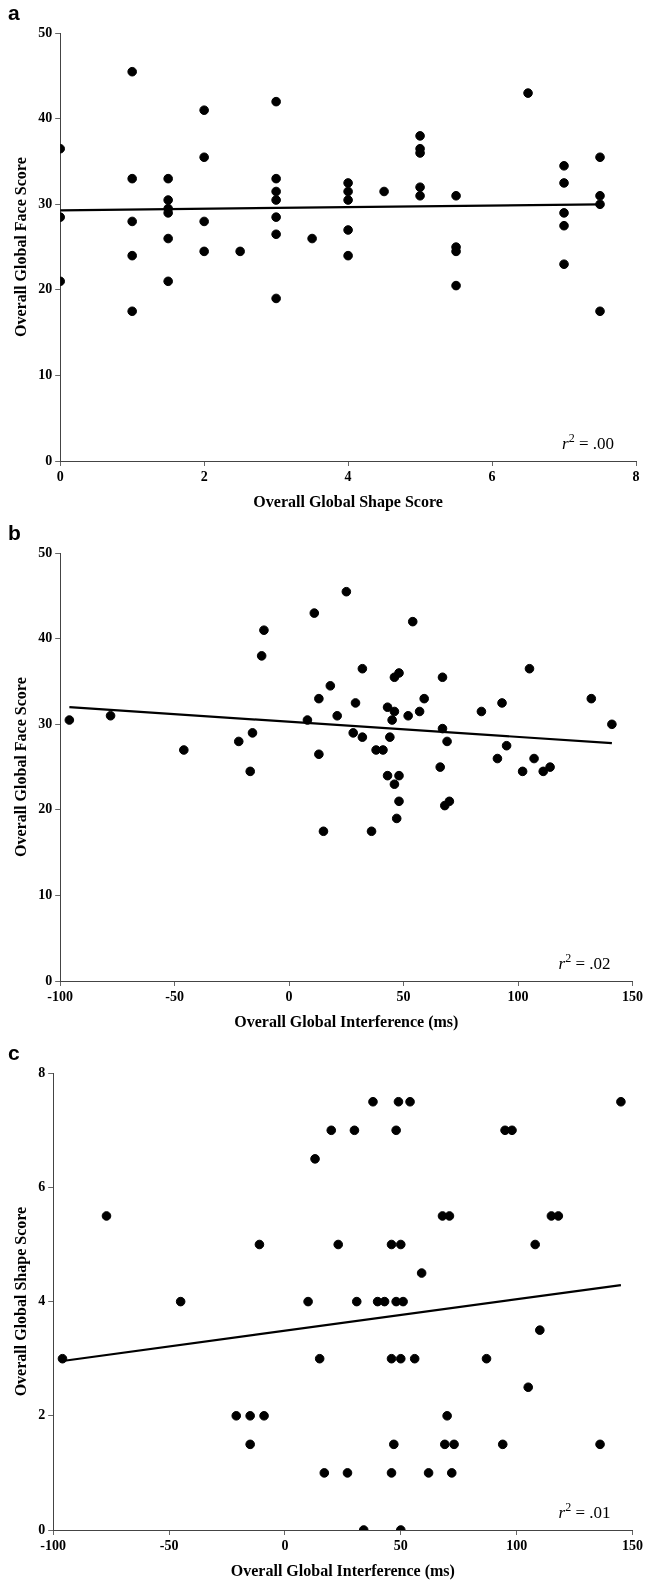  I want to click on x-axis-title: Overall Global Shape Score, so click(348, 501).